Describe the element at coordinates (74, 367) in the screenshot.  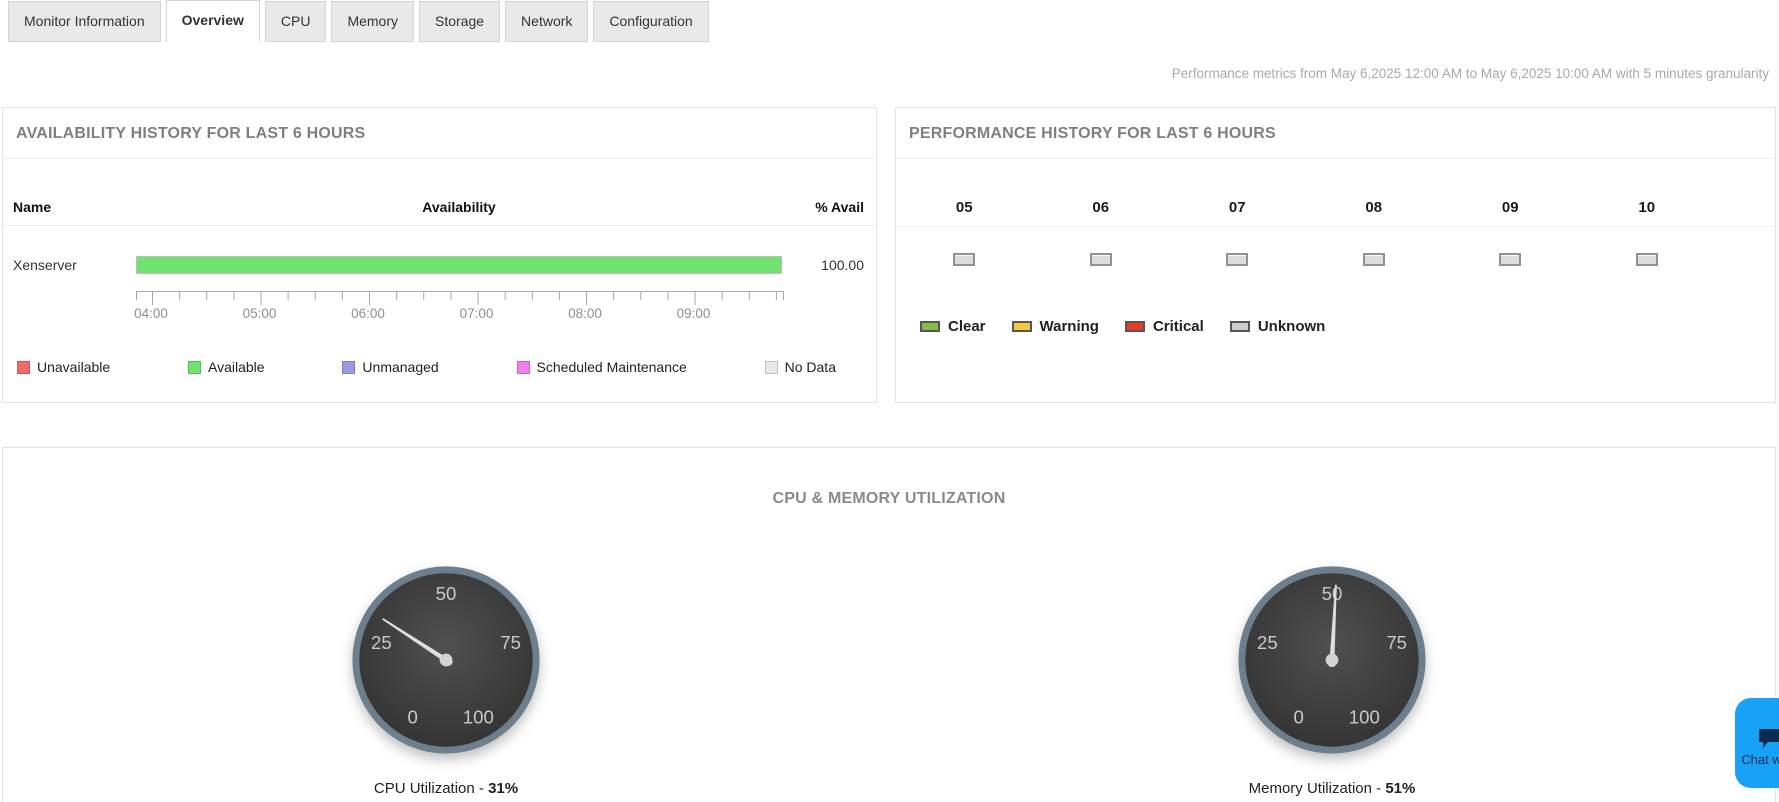
I see `legend-label: Unavailable` at that location.